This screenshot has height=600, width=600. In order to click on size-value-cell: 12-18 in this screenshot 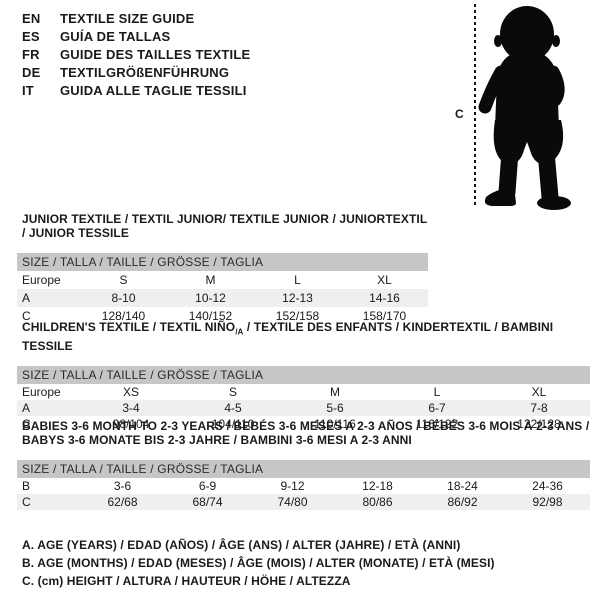, I will do `click(377, 486)`.